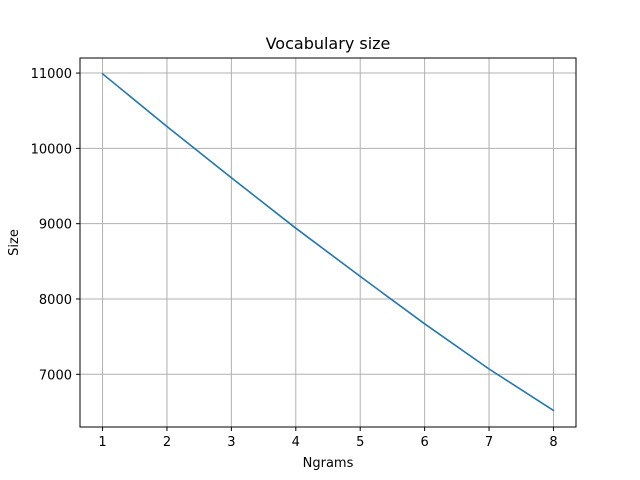  Describe the element at coordinates (14, 242) in the screenshot. I see `y-axis-label: Size` at that location.